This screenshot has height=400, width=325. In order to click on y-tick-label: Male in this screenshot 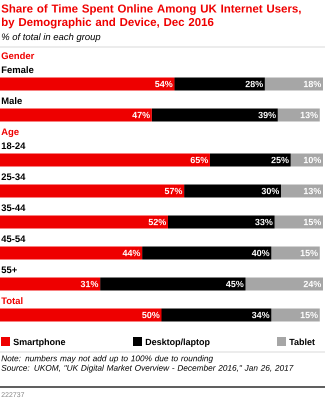, I will do `click(12, 100)`.